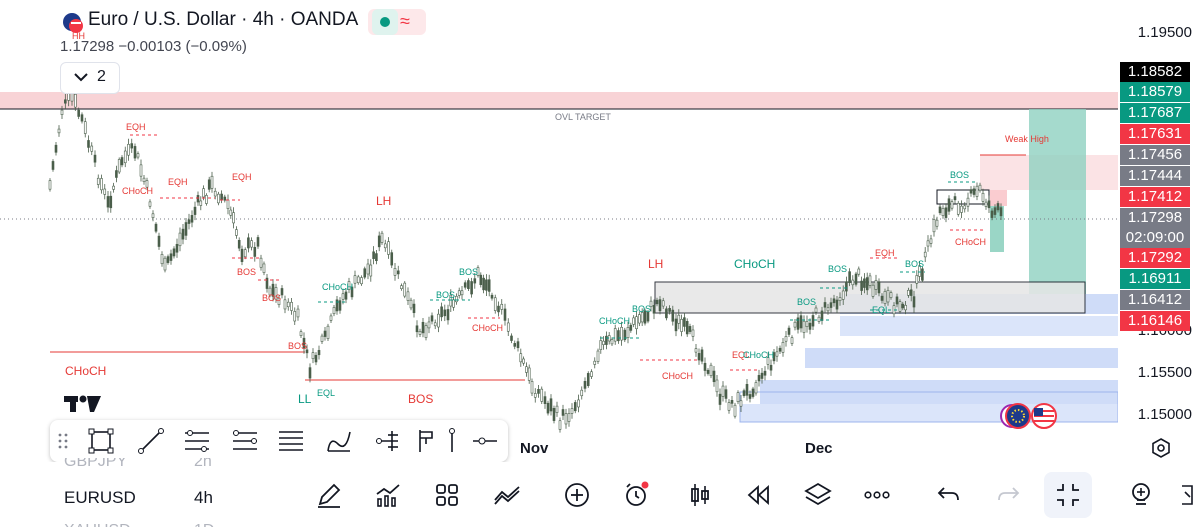 Image resolution: width=1200 pixels, height=527 pixels. Describe the element at coordinates (387, 441) in the screenshot. I see `long-position-icon` at that location.